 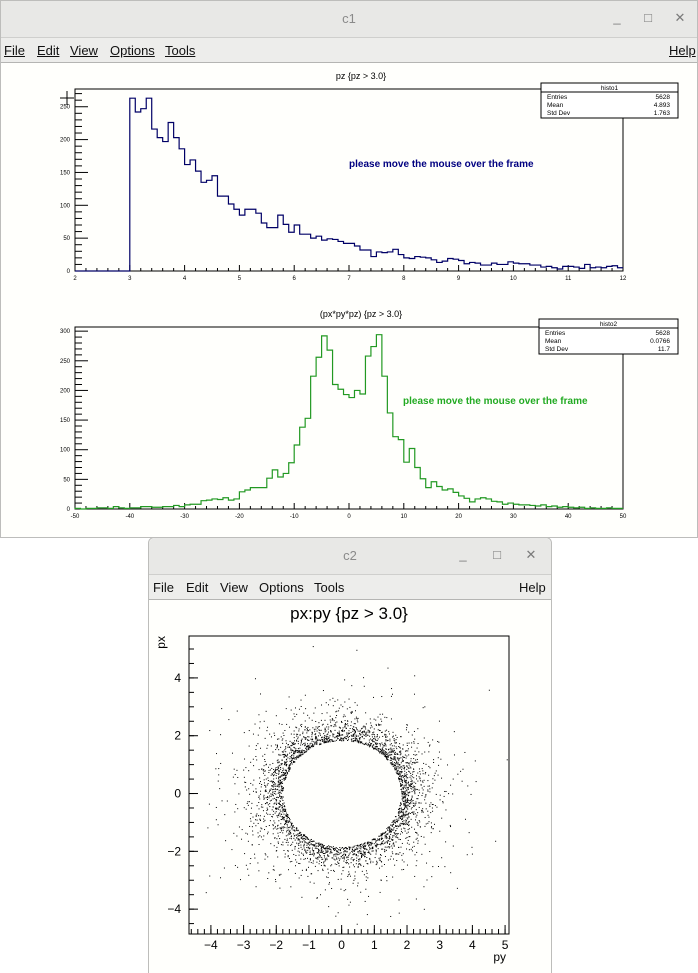 I want to click on x-tick-label: 5, so click(x=505, y=945).